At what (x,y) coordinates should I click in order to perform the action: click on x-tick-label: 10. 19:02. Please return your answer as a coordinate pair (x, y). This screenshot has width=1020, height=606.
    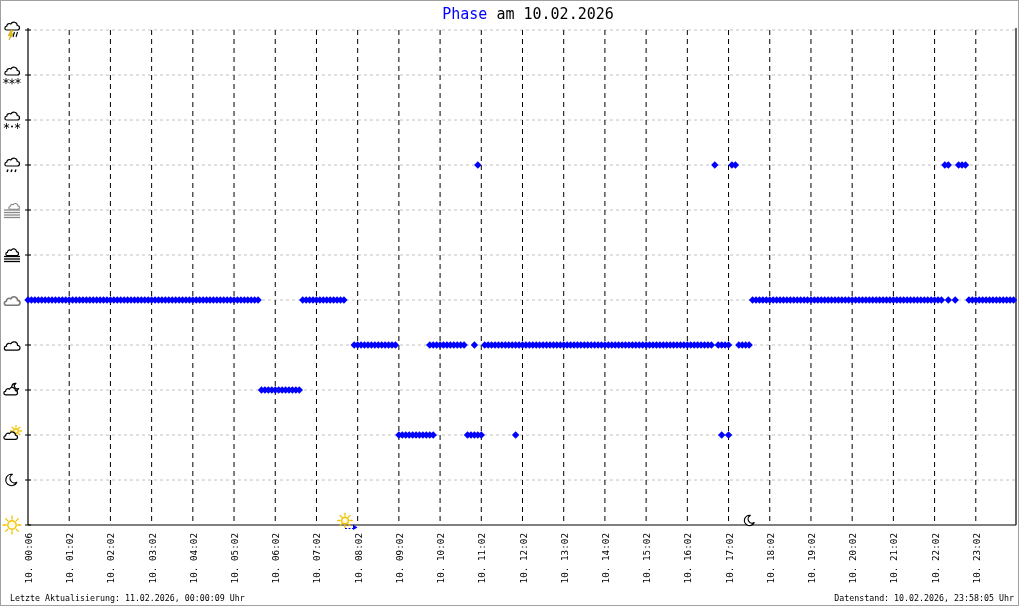
    Looking at the image, I should click on (811, 558).